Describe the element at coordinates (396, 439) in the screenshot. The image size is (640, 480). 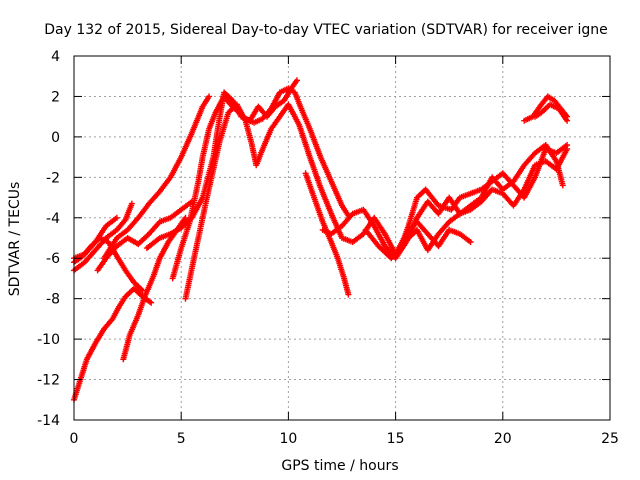
I see `x-tick-label: 15` at that location.